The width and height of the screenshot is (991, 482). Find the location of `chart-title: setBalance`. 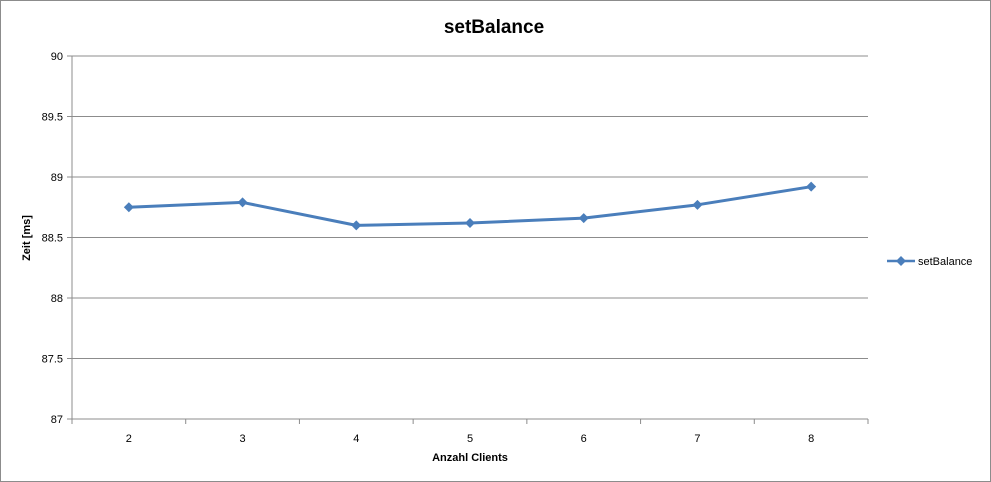

chart-title: setBalance is located at coordinates (494, 27).